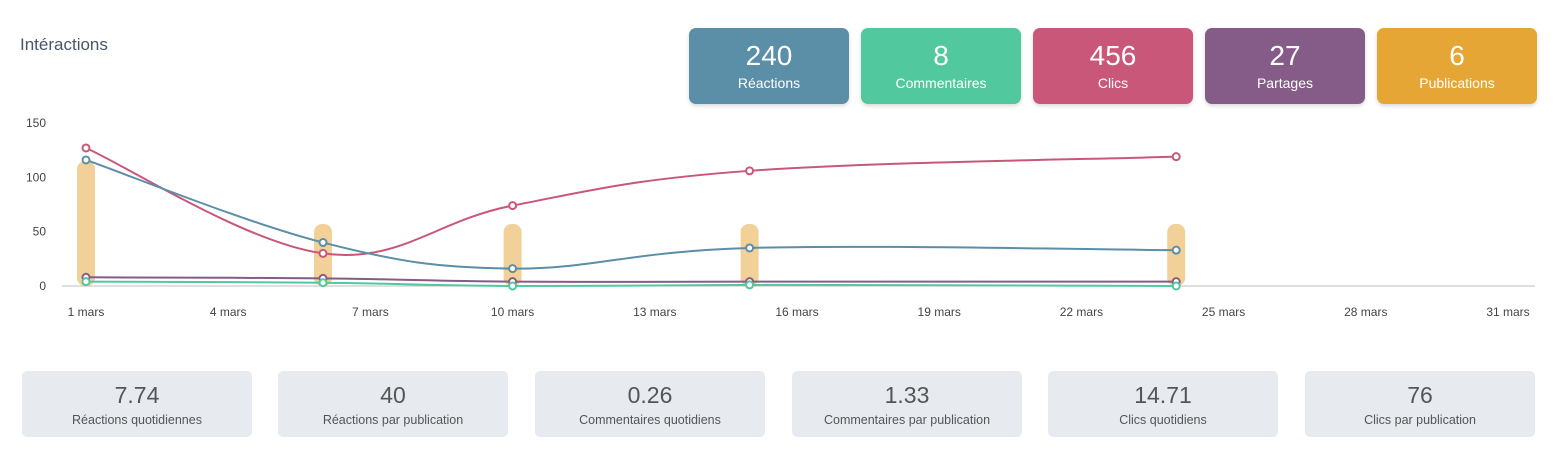  I want to click on kpi-card-clics: 456 Clics, so click(1113, 66).